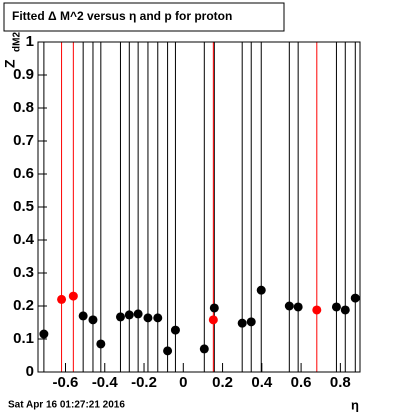 The image size is (400, 419). I want to click on y-tick-label: 0.4, so click(24, 239).